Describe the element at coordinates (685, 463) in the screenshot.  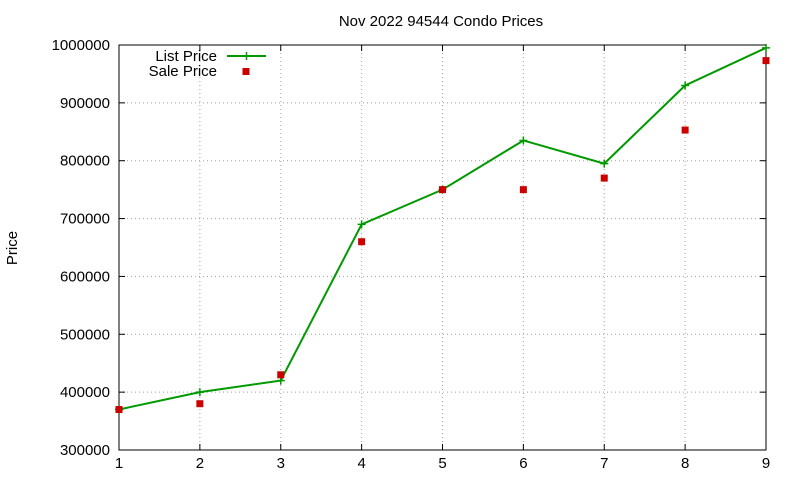
I see `x-tick-label: 8` at that location.